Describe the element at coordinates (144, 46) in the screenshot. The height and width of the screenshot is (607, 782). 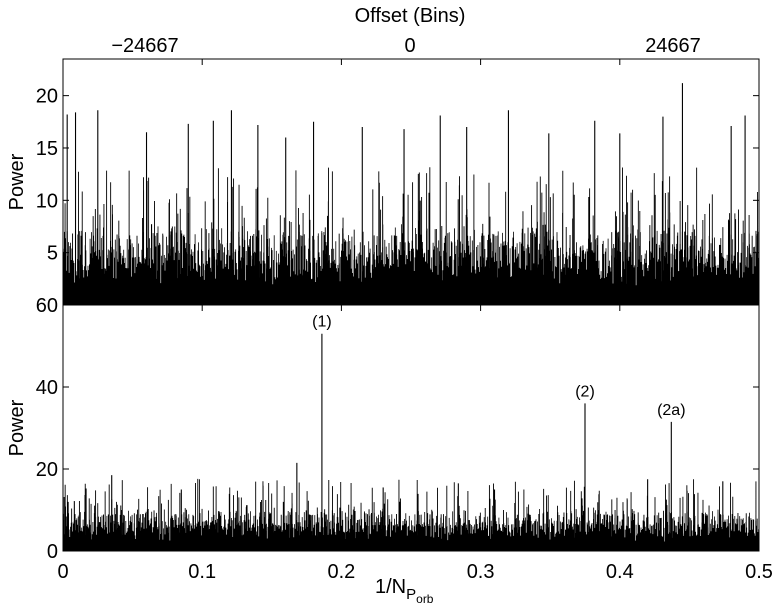
I see `offset-tick-label: −24667` at that location.